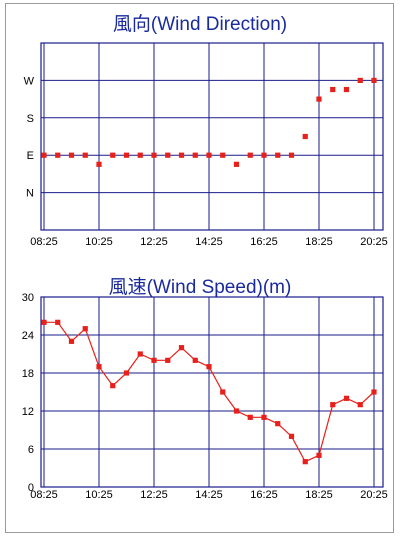  Describe the element at coordinates (264, 495) in the screenshot. I see `spd-x-tick-label: 16:25` at that location.